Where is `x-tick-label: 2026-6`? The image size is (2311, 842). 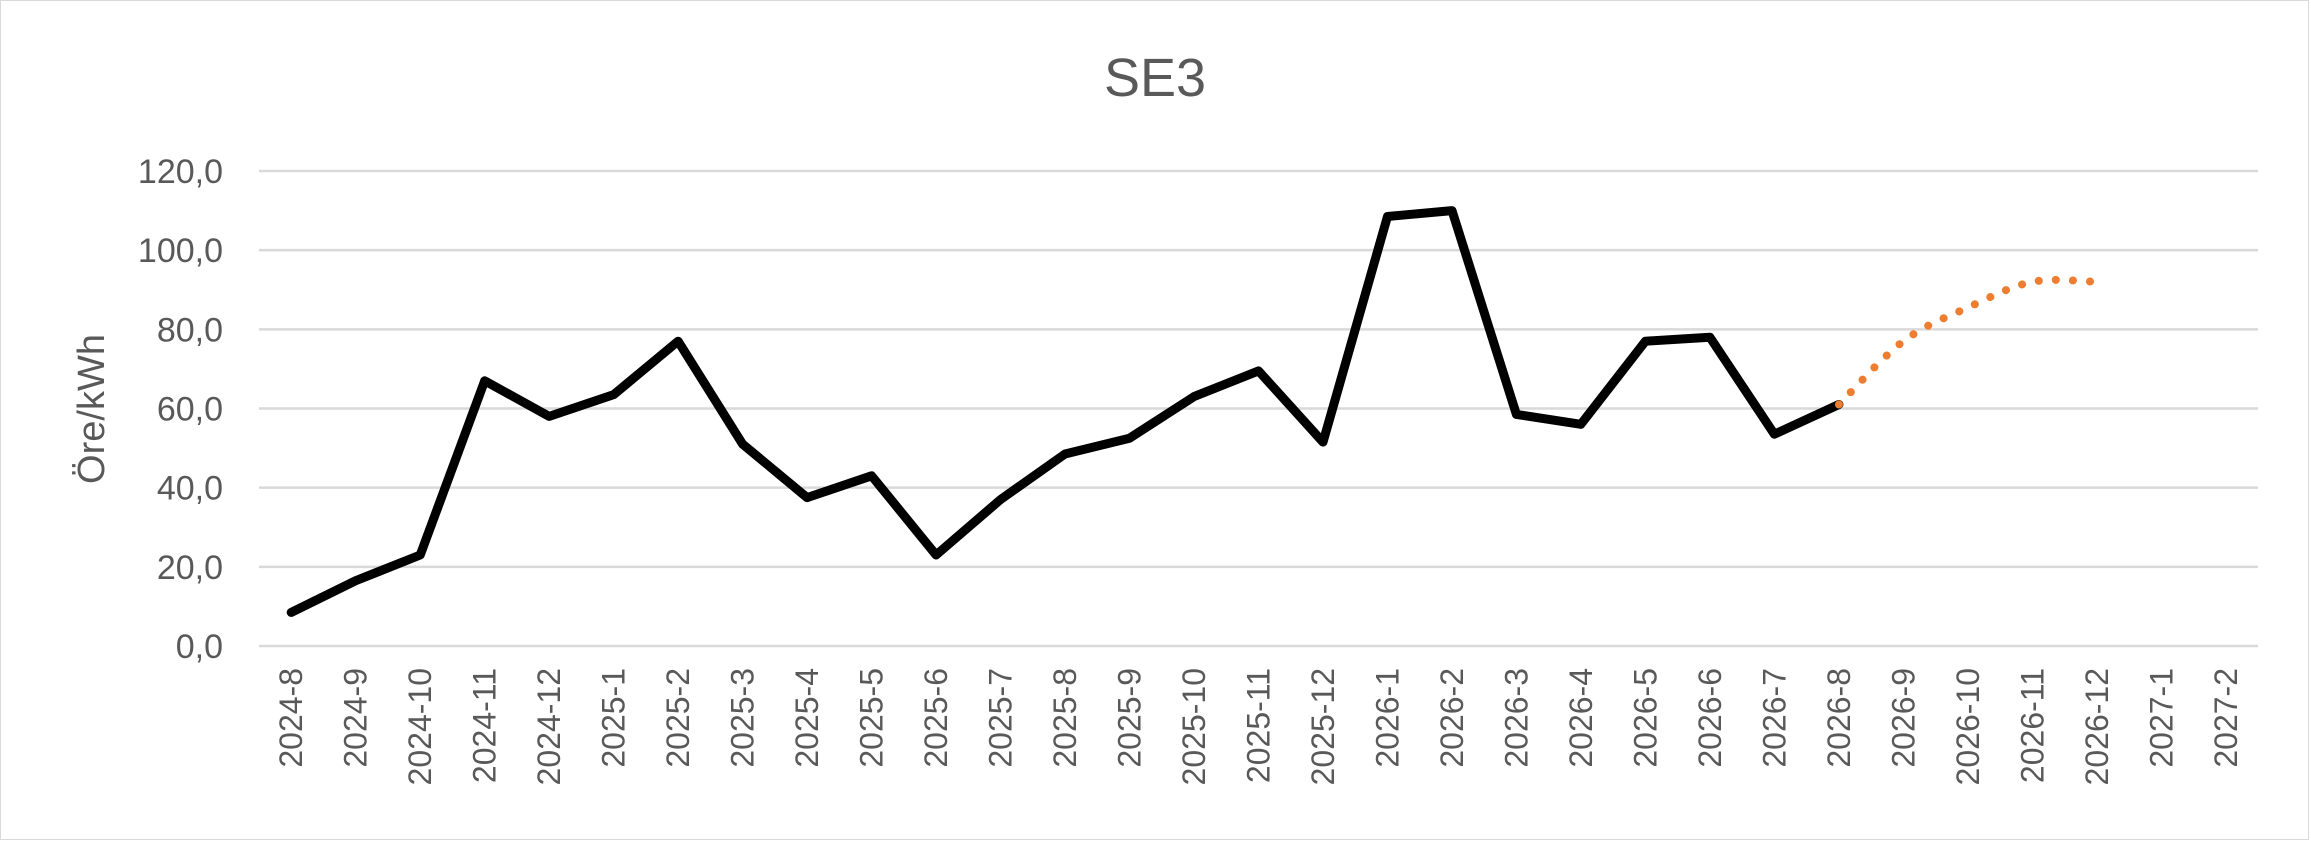
x-tick-label: 2026-6 is located at coordinates (1710, 718).